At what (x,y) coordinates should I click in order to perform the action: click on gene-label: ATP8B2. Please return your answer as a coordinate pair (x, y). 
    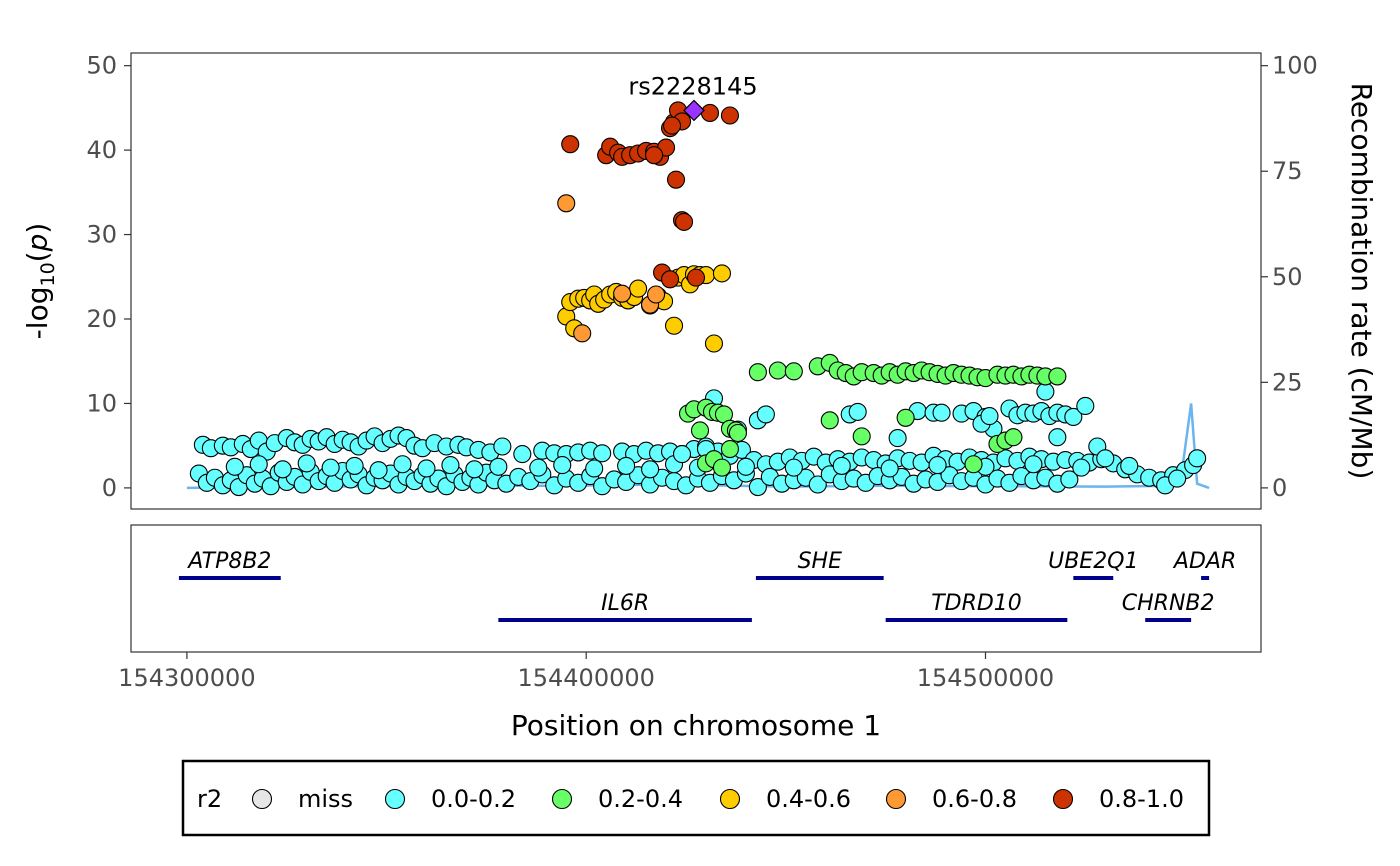
    Looking at the image, I should click on (228, 561).